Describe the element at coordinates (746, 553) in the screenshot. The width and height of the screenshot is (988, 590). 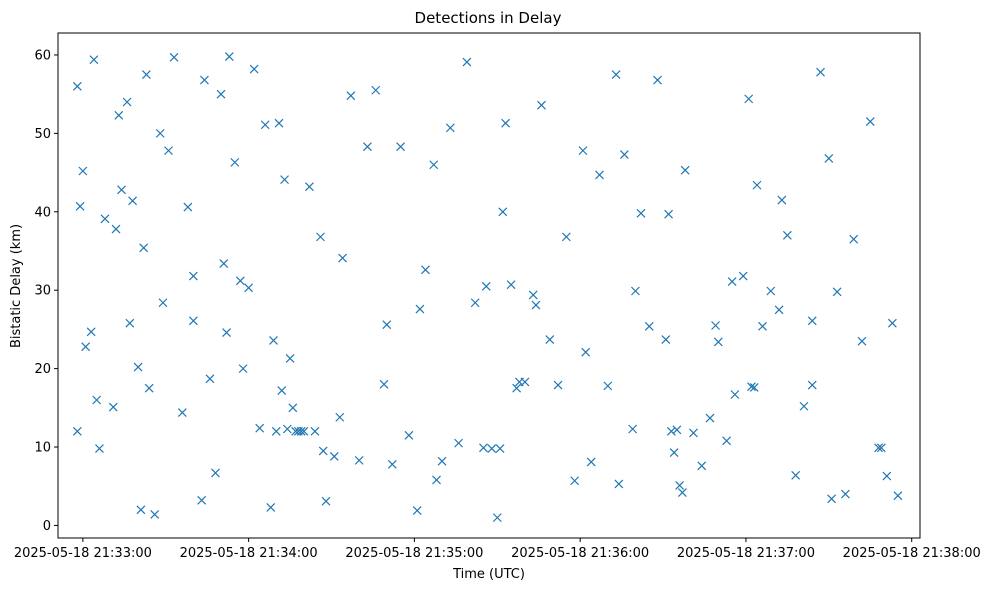
I see `x-tick-label: 2025-05-18 21:37:00` at that location.